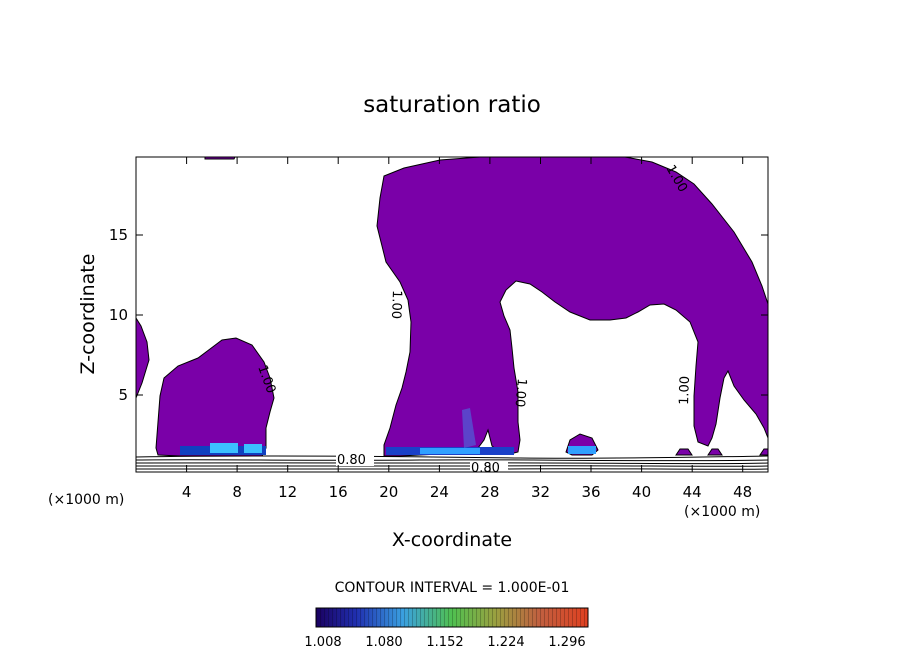 The image size is (904, 654). Describe the element at coordinates (123, 395) in the screenshot. I see `y-tick-label: 5` at that location.